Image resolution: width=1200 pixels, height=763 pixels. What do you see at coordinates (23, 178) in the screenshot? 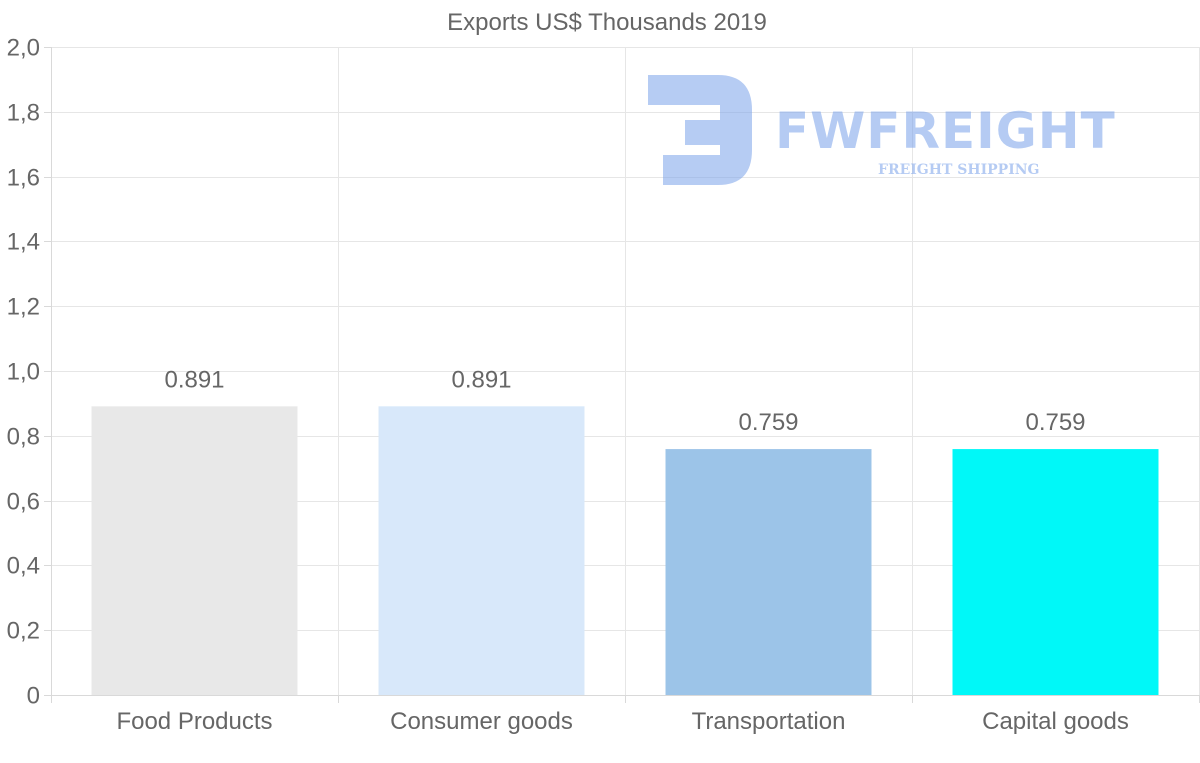
I see `y-tick-label: 1,6` at bounding box center [23, 178].